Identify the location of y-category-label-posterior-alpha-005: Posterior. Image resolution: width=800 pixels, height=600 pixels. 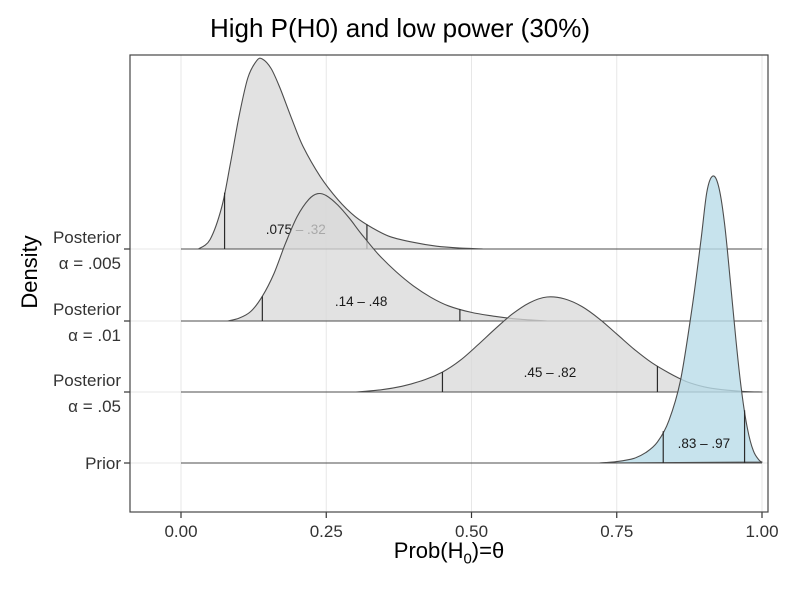
(87, 237).